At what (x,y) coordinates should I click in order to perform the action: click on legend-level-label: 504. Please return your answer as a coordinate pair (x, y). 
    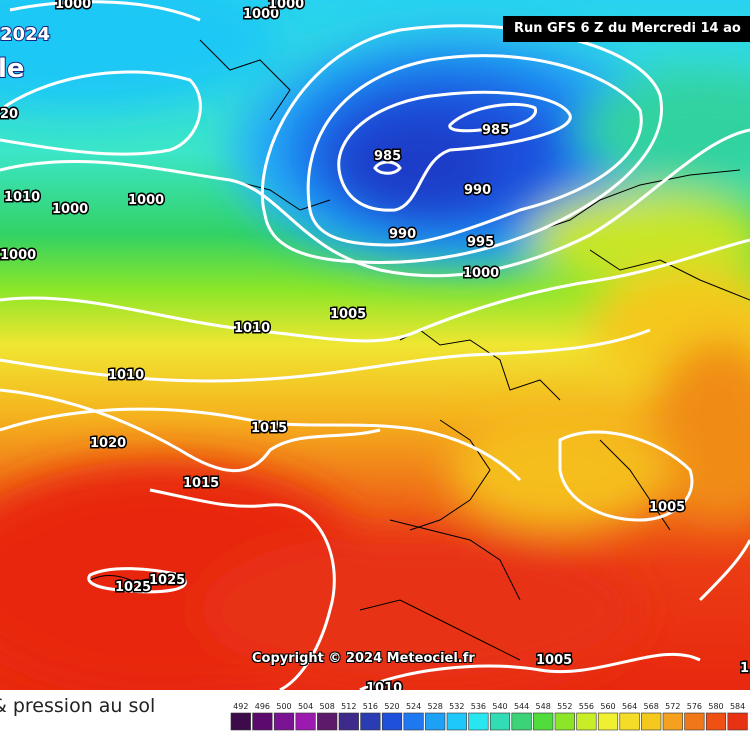
    Looking at the image, I should click on (305, 706).